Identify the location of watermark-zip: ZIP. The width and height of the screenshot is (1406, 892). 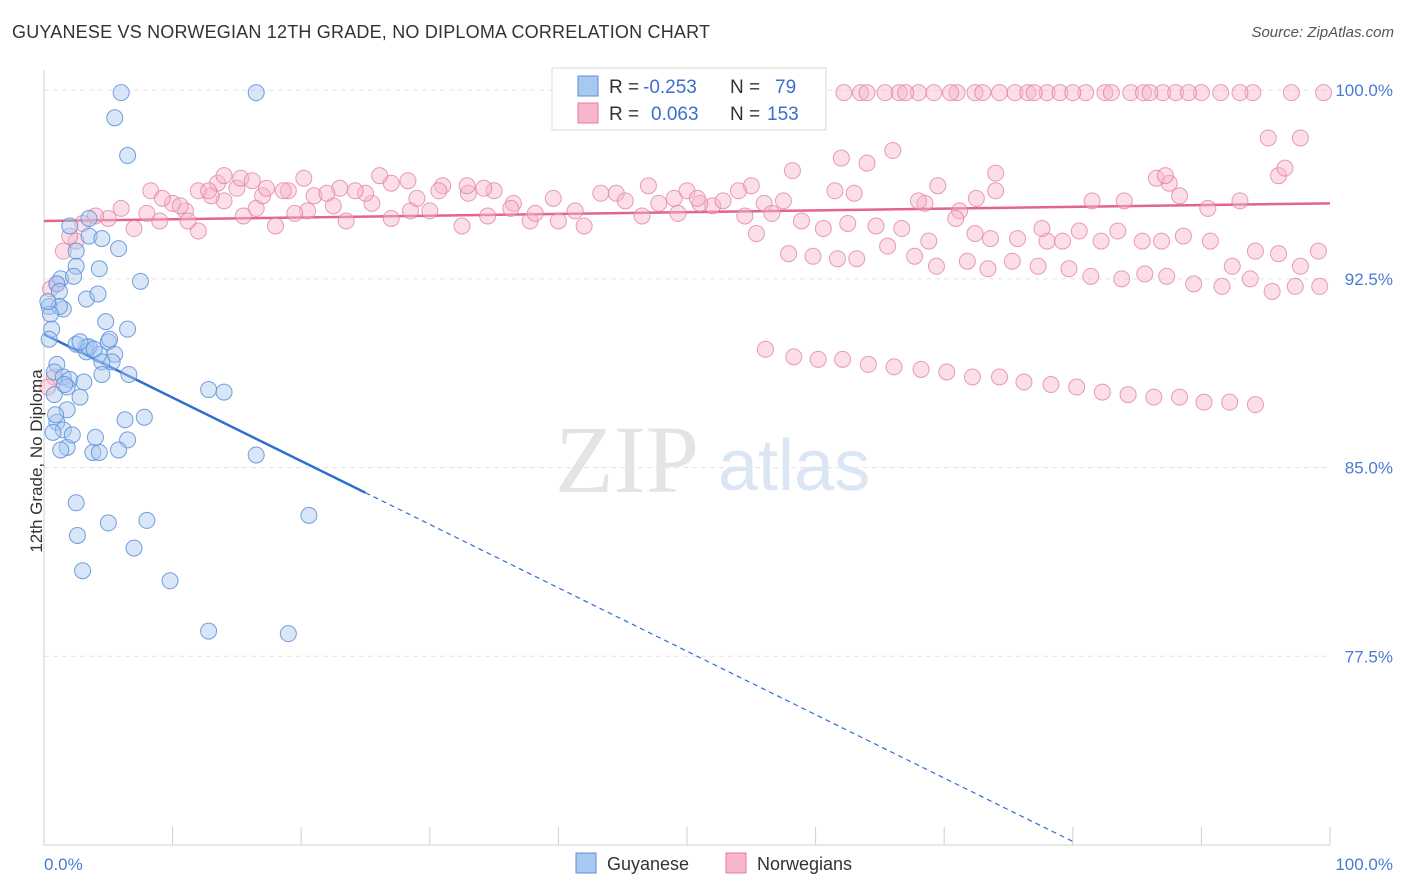
(627, 459).